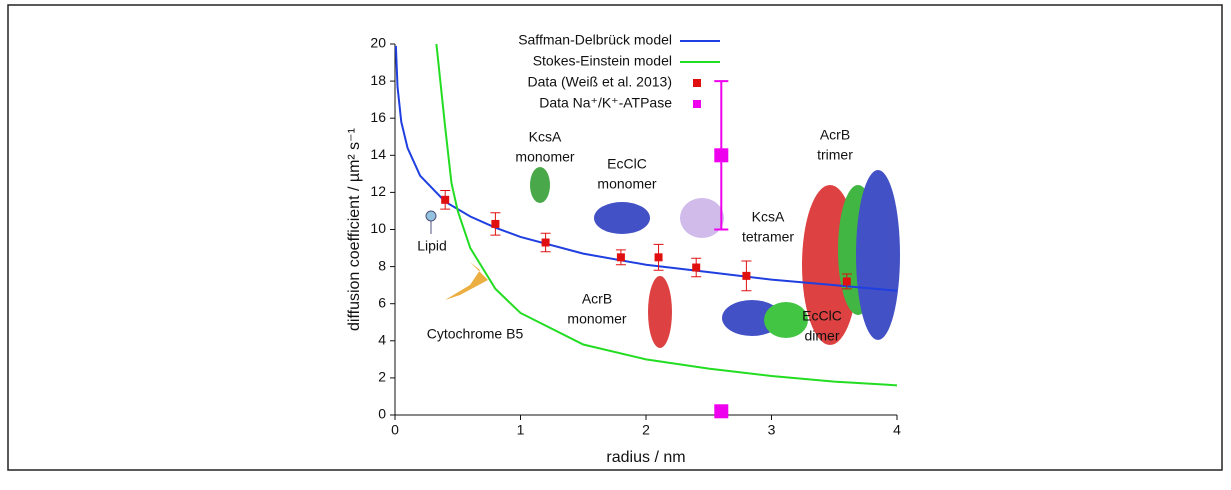 The width and height of the screenshot is (1231, 490). What do you see at coordinates (878, 255) in the screenshot?
I see `acrb-trimer-icon` at bounding box center [878, 255].